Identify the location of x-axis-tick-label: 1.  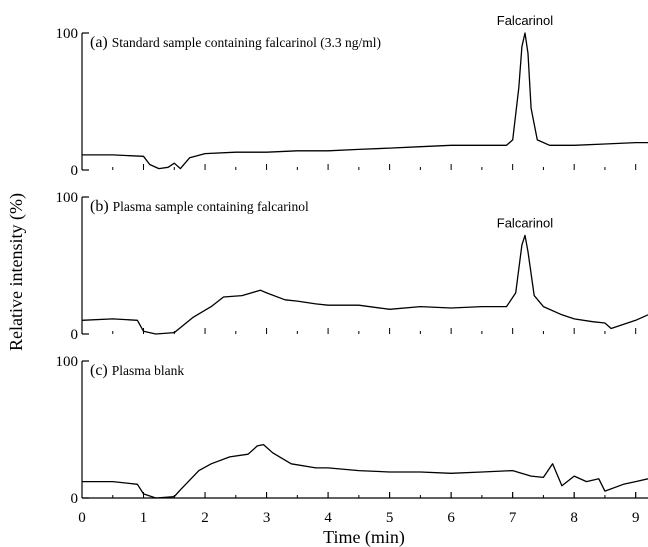
(144, 518).